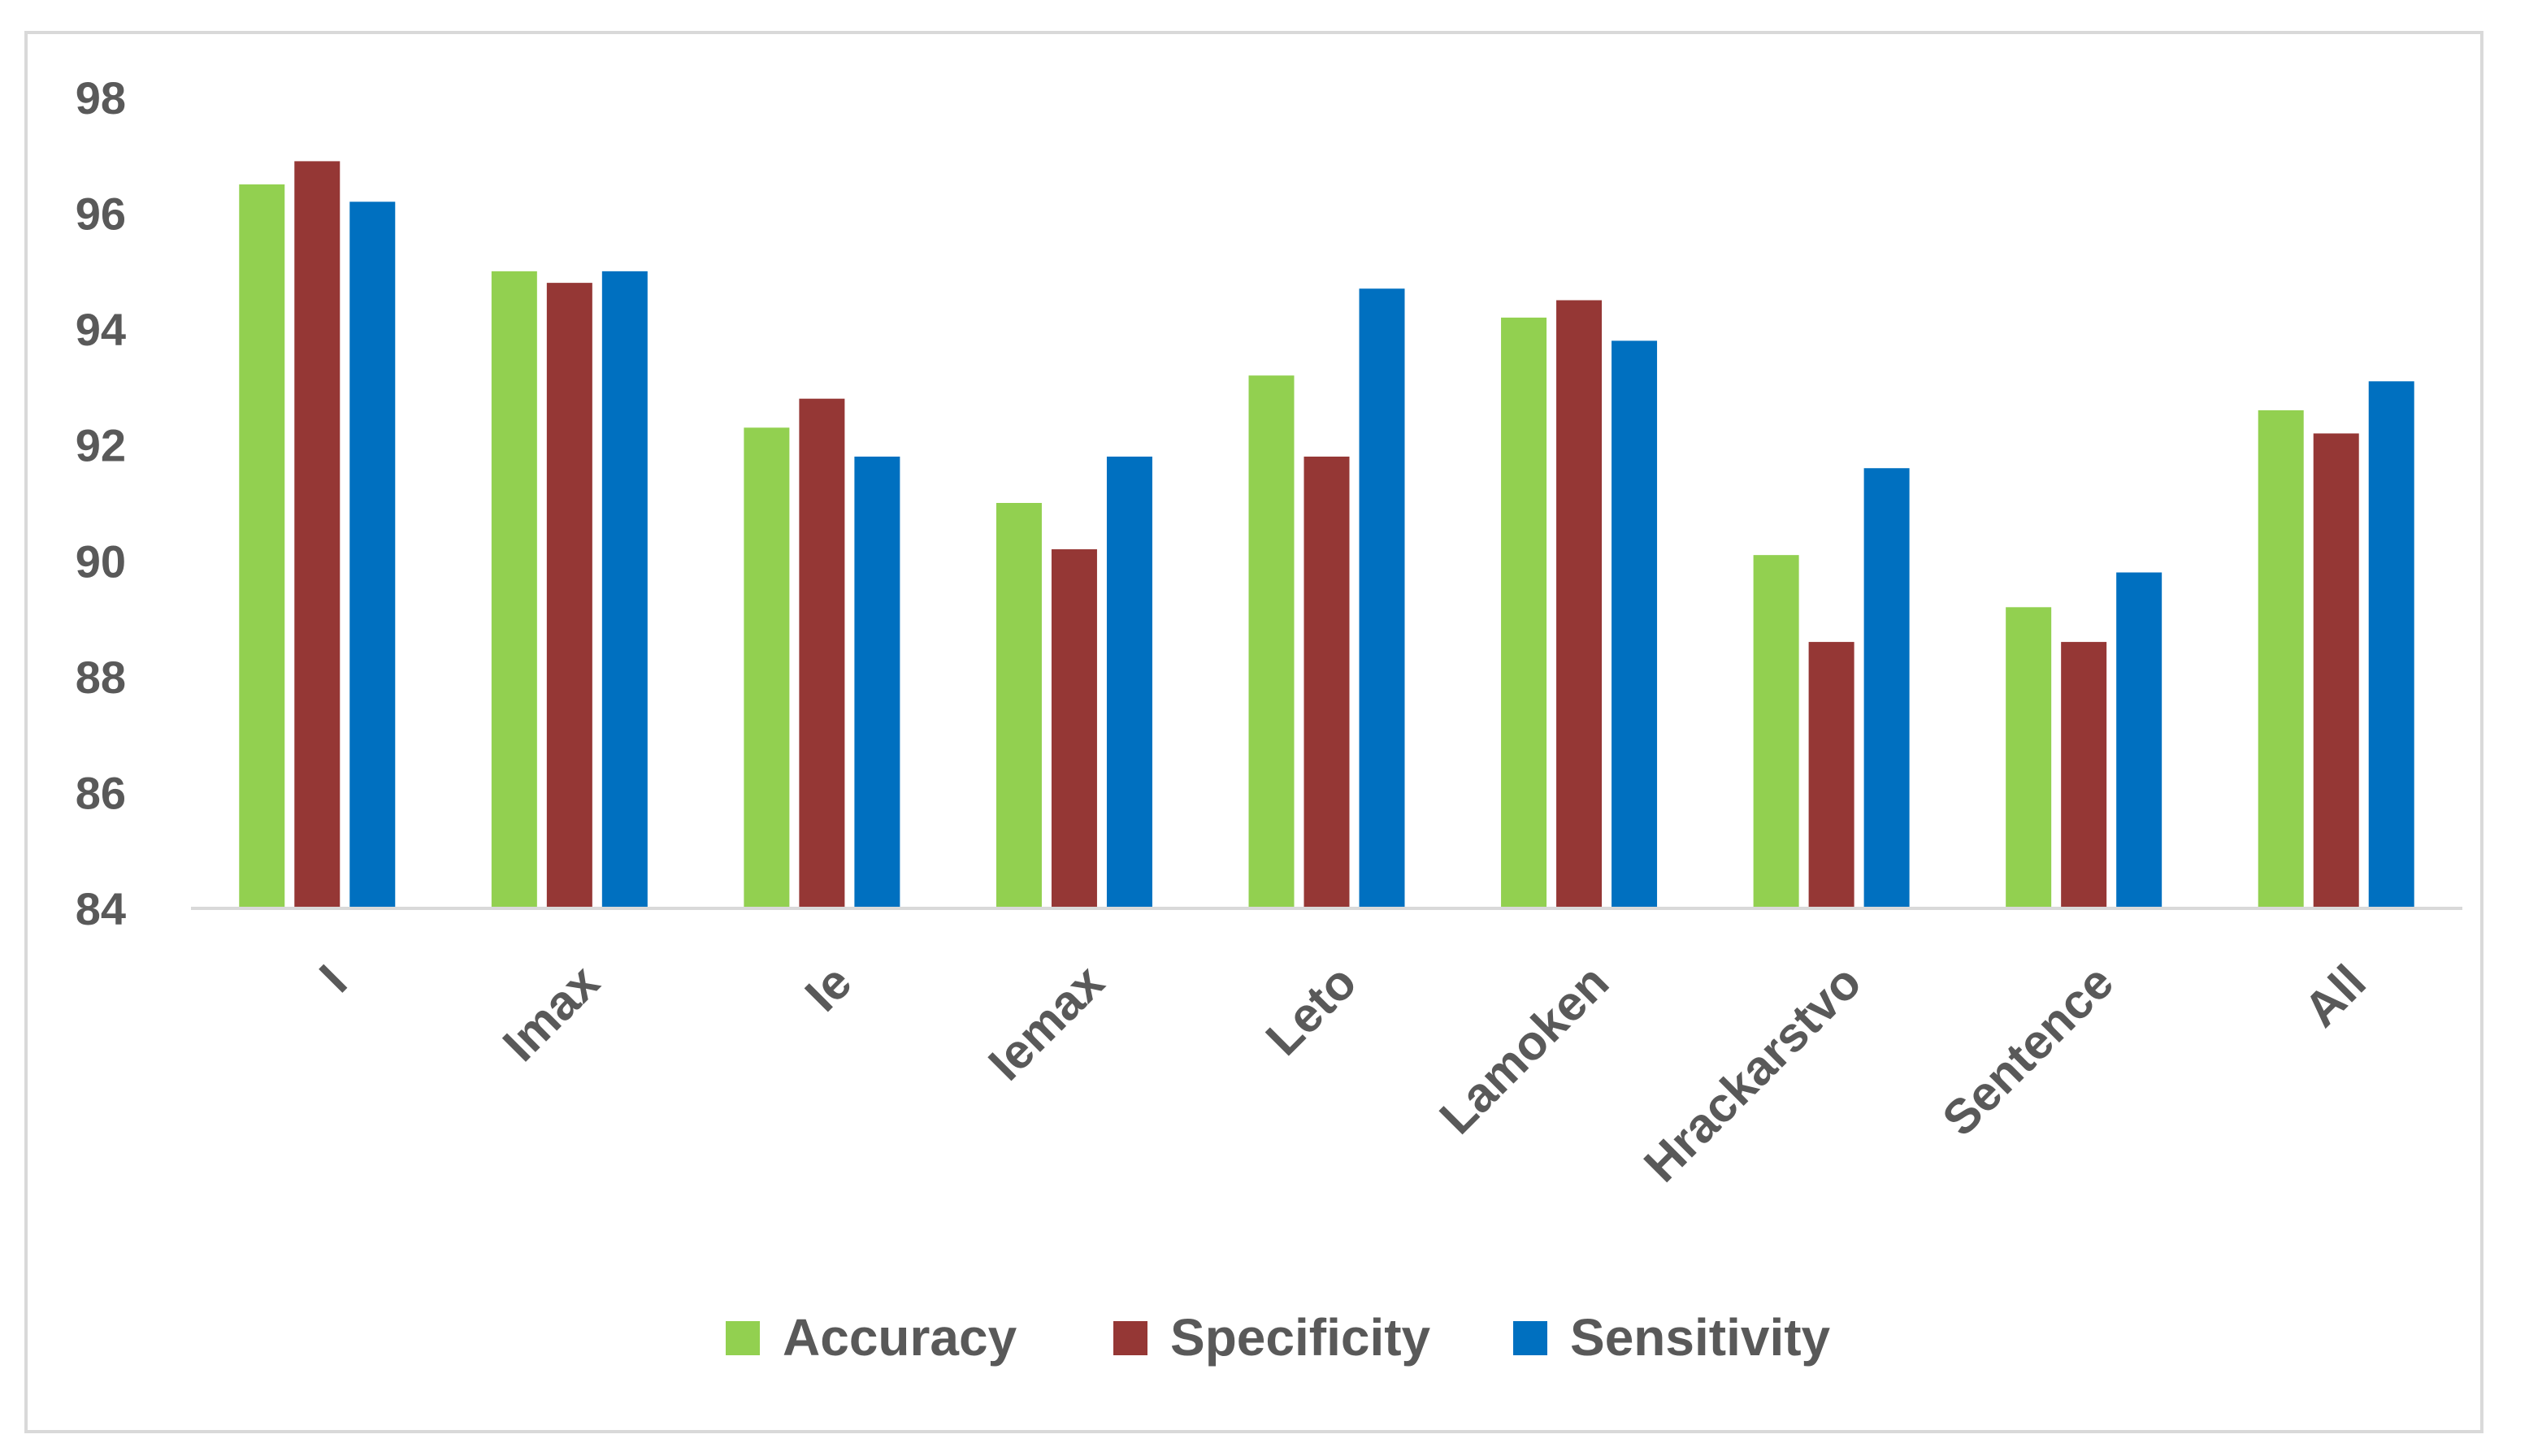  Describe the element at coordinates (1700, 1337) in the screenshot. I see `legend-label-sensitivity: Sensitivity` at that location.